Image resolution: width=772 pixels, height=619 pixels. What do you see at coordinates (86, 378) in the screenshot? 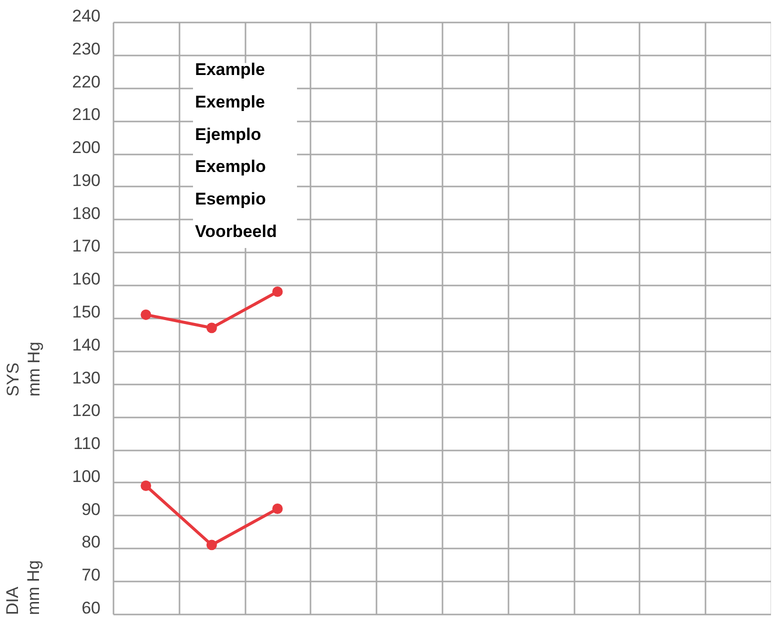
I see `y-tick-label: 130` at bounding box center [86, 378].